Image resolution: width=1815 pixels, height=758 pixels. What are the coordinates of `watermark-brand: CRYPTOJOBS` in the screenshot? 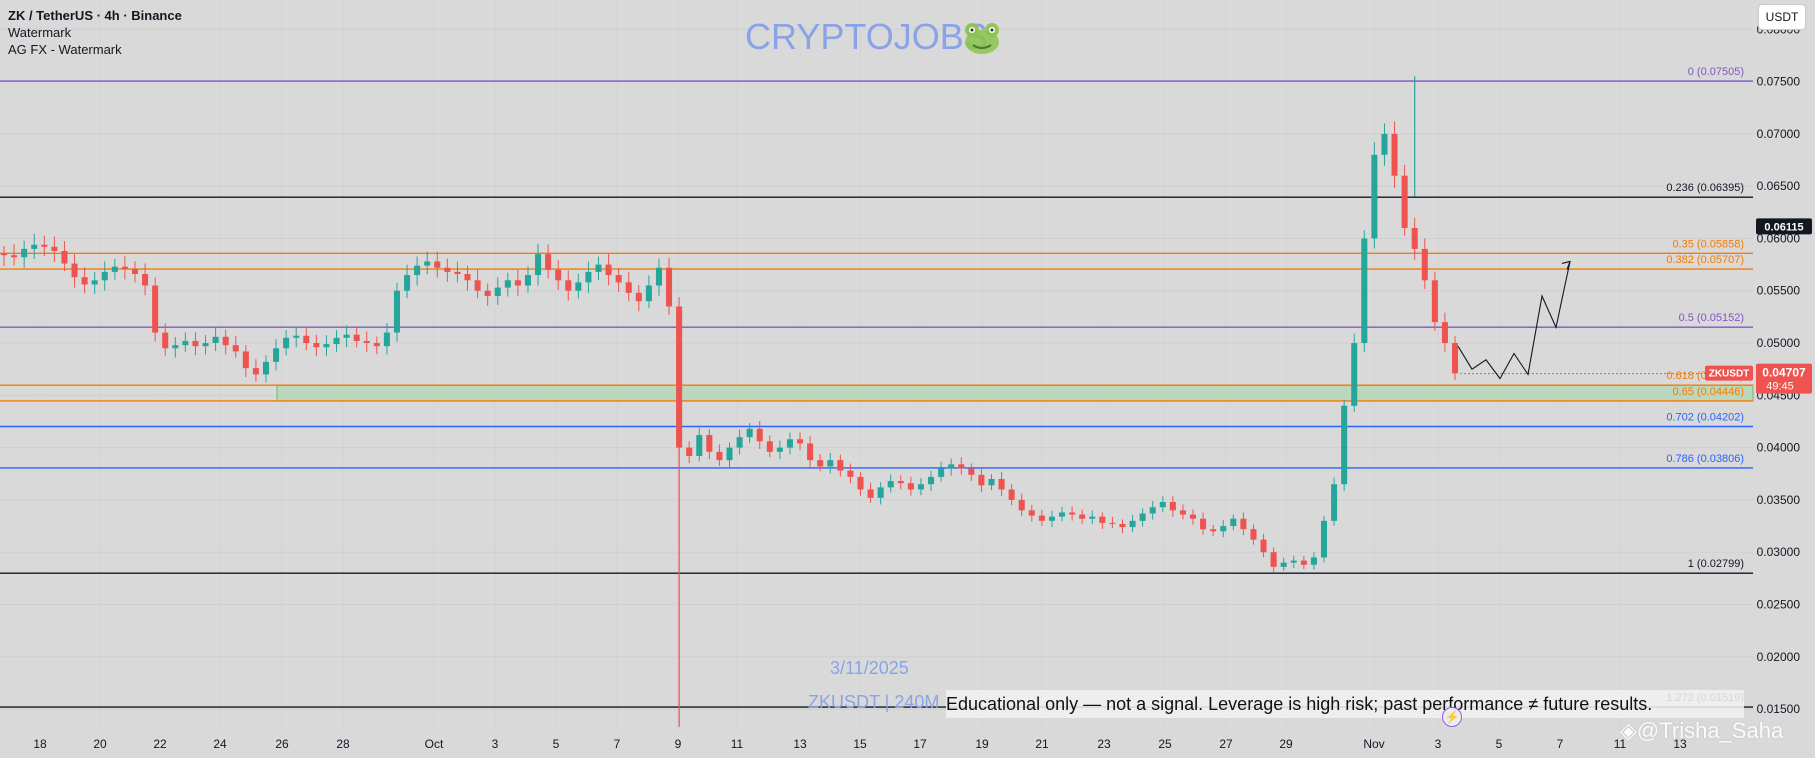 It's located at (866, 36).